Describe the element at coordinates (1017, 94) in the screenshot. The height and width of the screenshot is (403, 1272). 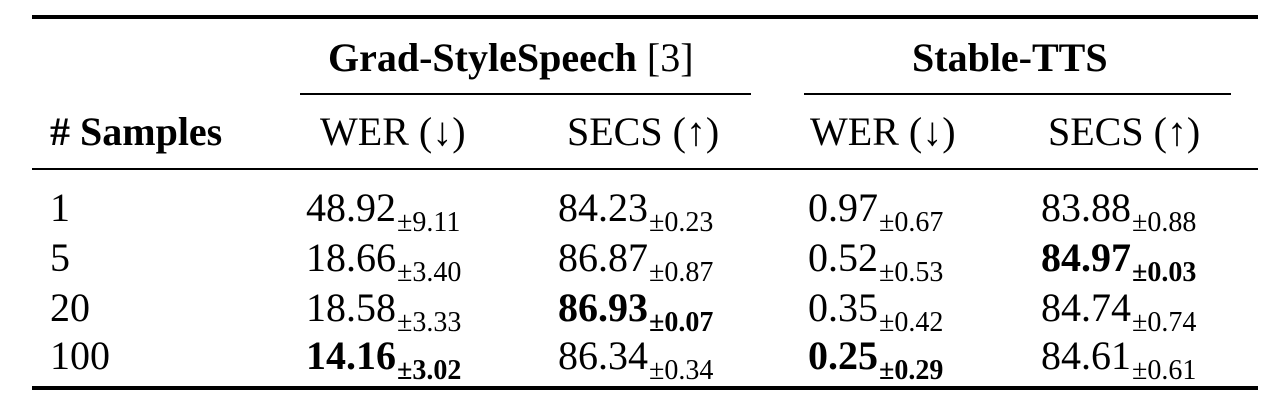
I see `group-rule-stable-tts` at that location.